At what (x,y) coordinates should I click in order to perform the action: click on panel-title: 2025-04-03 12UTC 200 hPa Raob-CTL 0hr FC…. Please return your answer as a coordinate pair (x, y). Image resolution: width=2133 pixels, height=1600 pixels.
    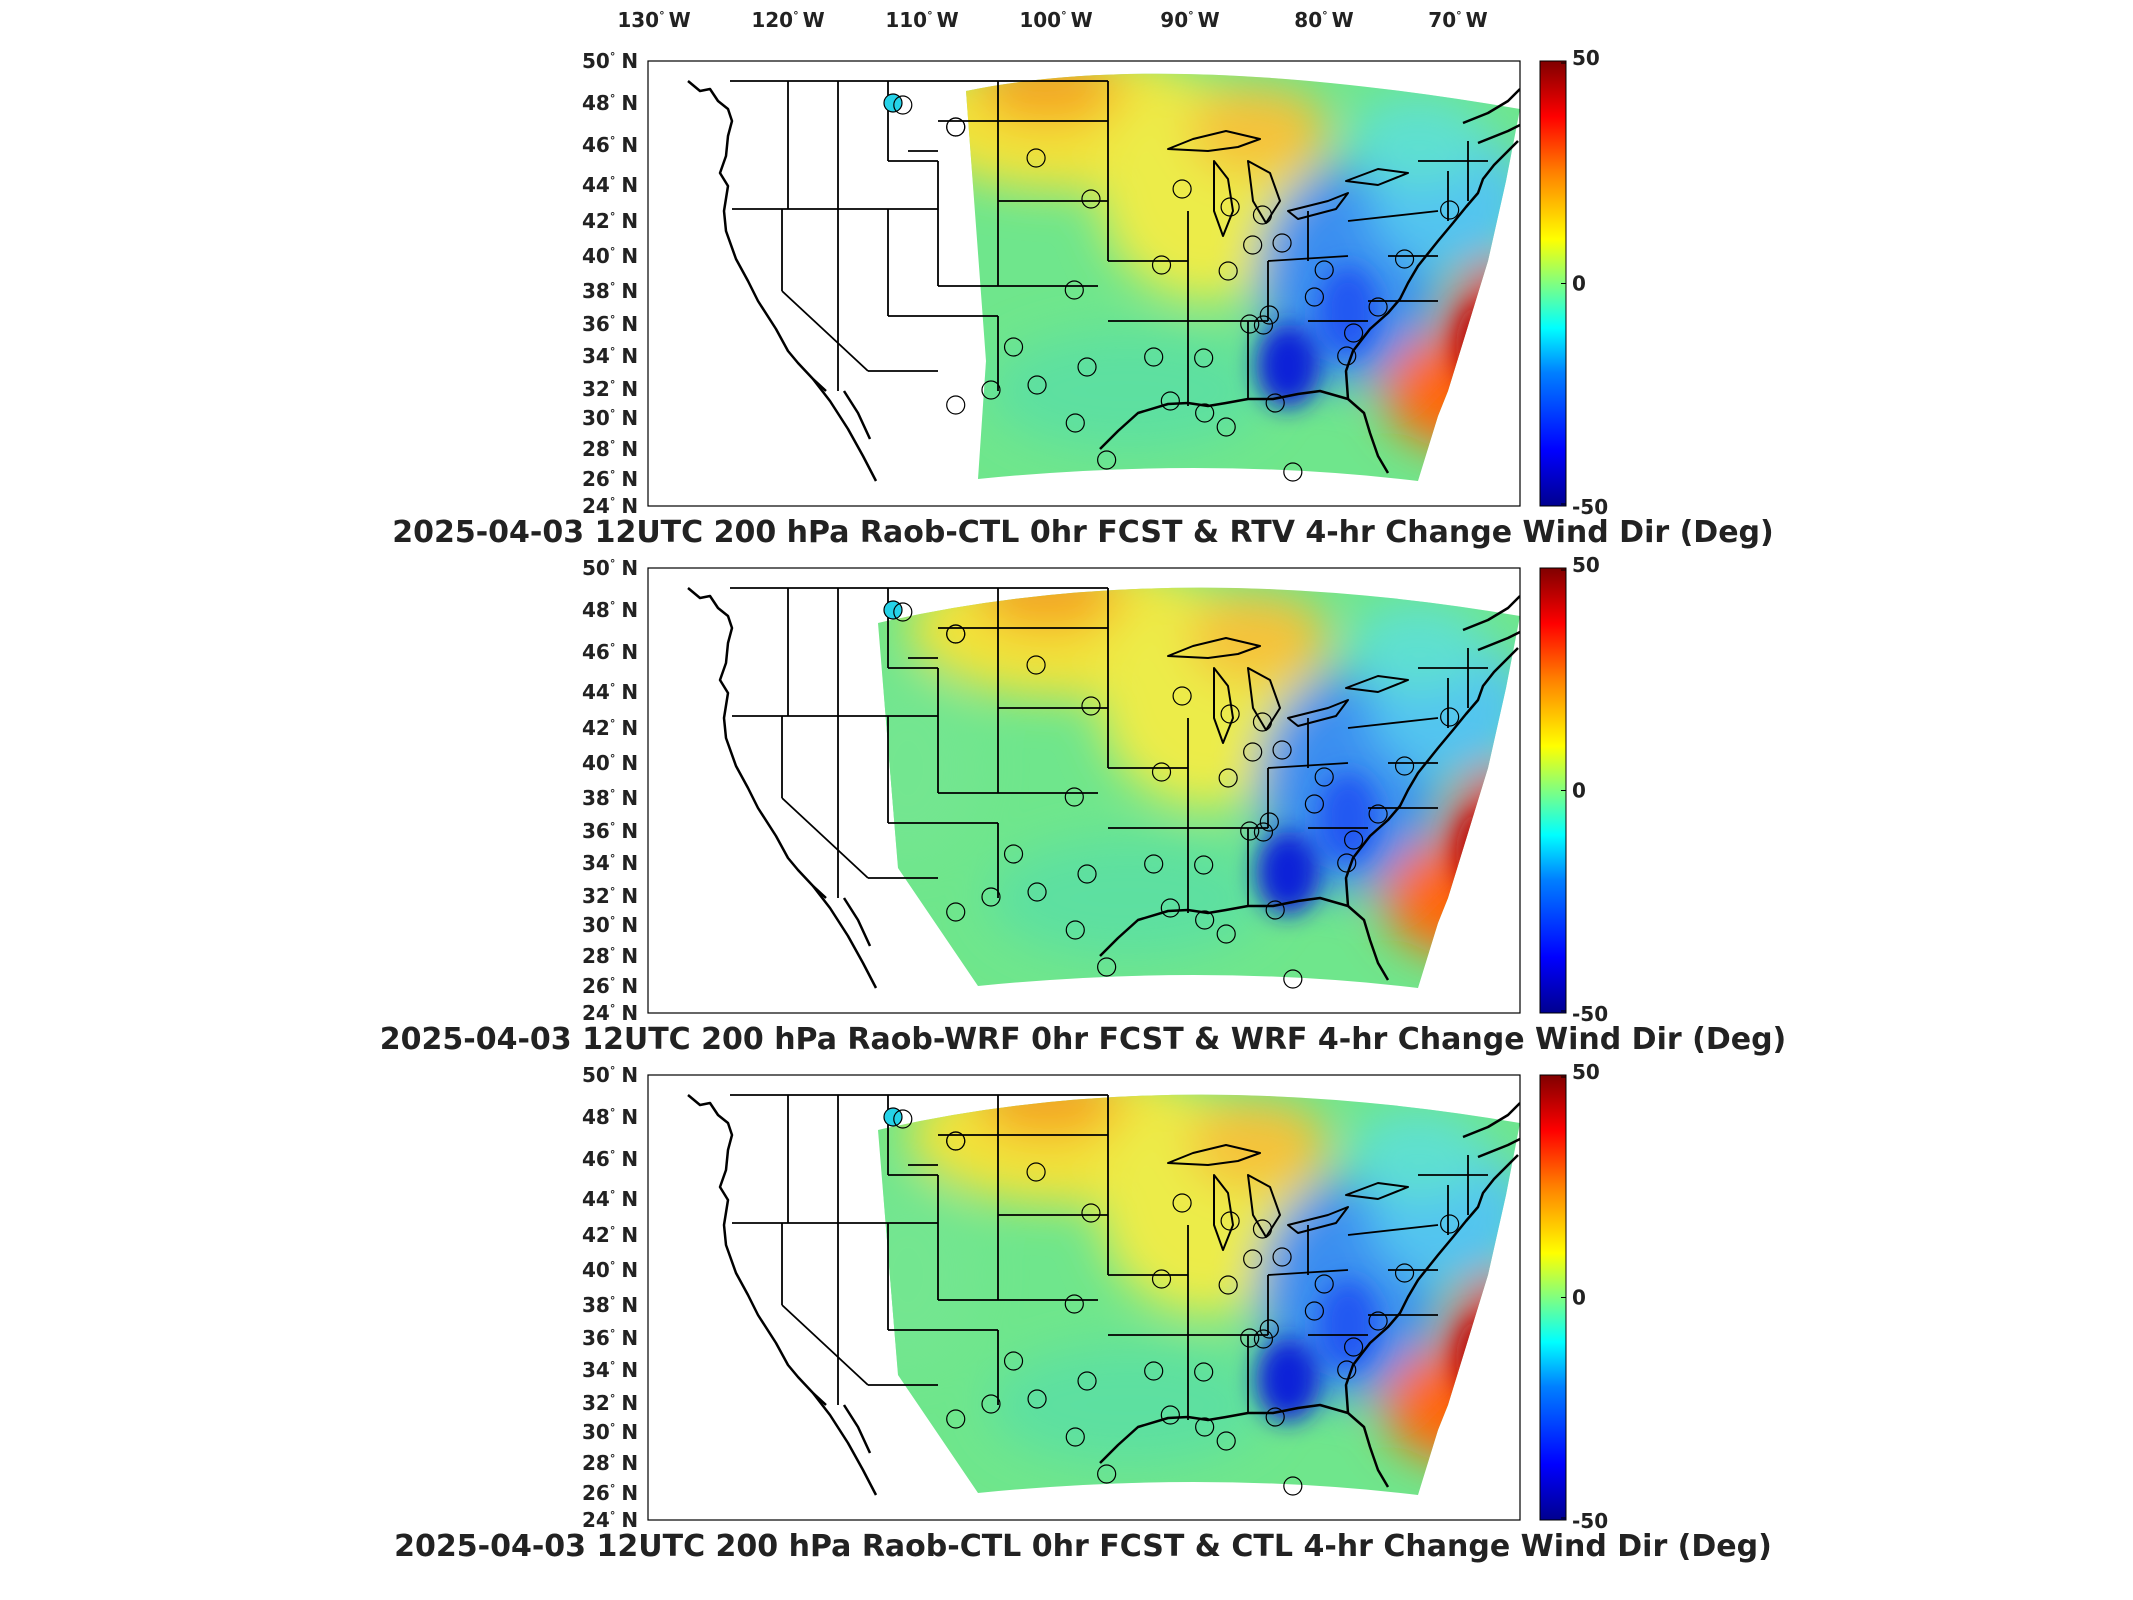
    Looking at the image, I should click on (1083, 1546).